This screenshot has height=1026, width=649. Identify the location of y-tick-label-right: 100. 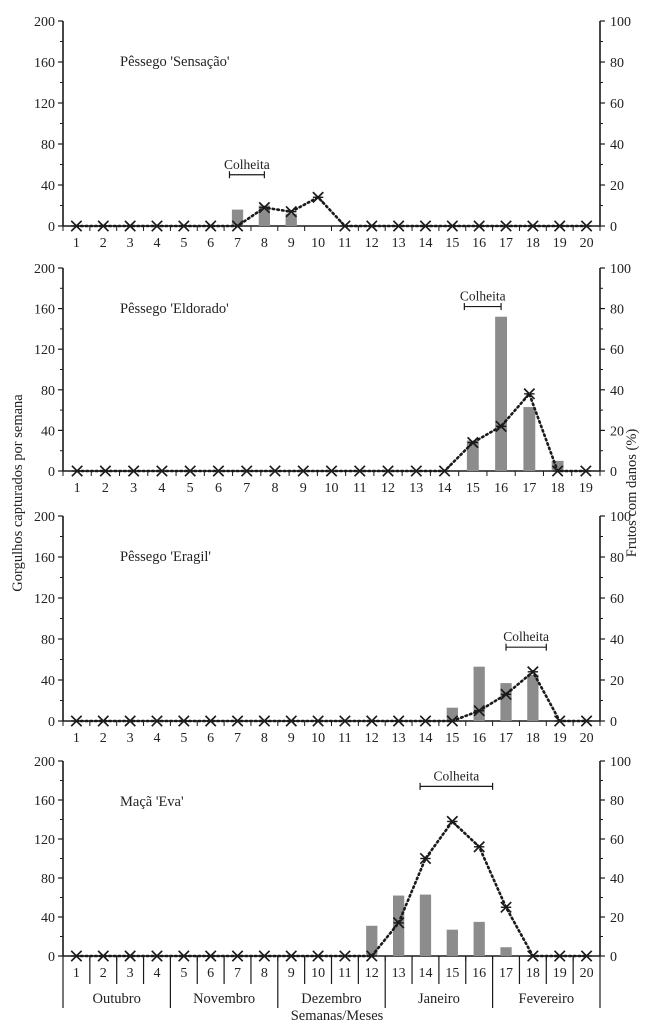
(620, 269).